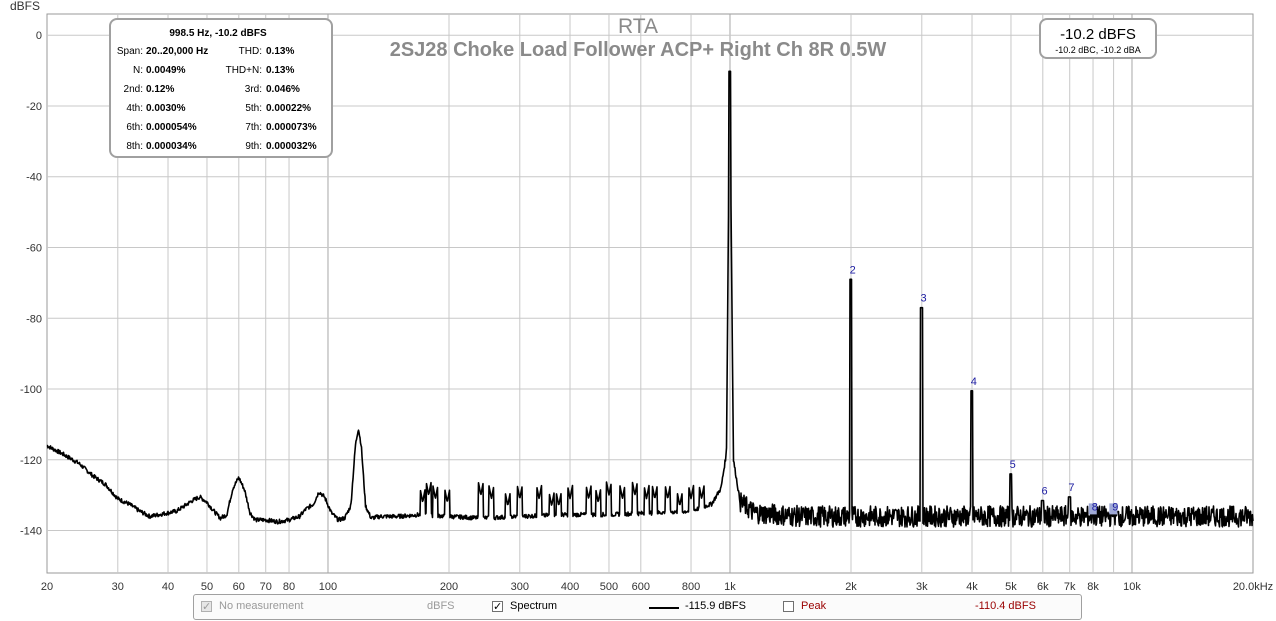 This screenshot has height=621, width=1276. I want to click on harmonic-label: 5, so click(1013, 465).